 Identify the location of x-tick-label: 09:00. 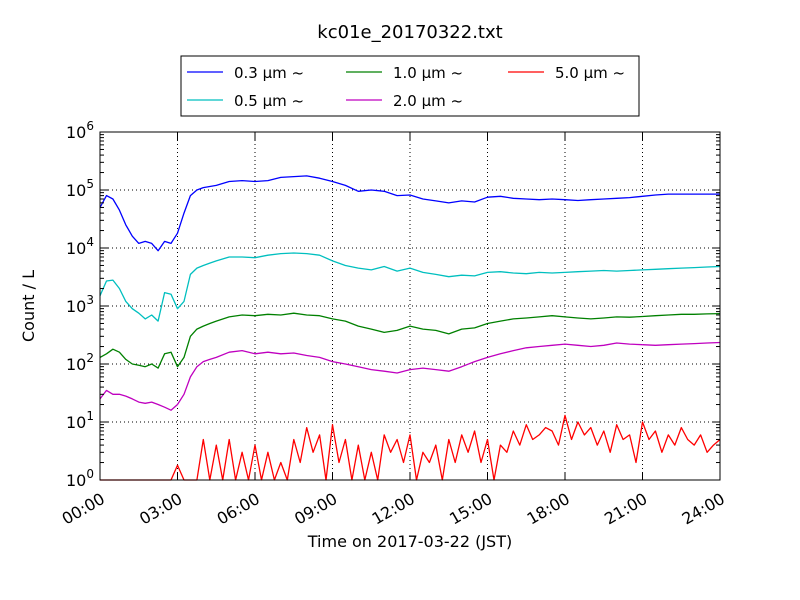
(315, 509).